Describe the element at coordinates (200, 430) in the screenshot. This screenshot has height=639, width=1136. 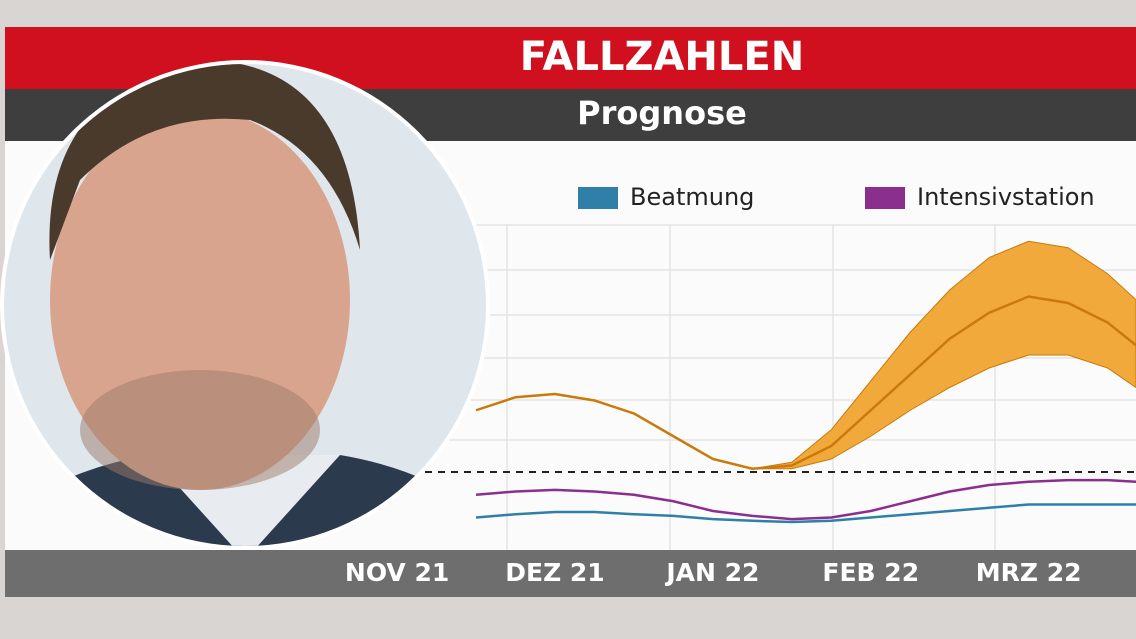
I see `beard` at that location.